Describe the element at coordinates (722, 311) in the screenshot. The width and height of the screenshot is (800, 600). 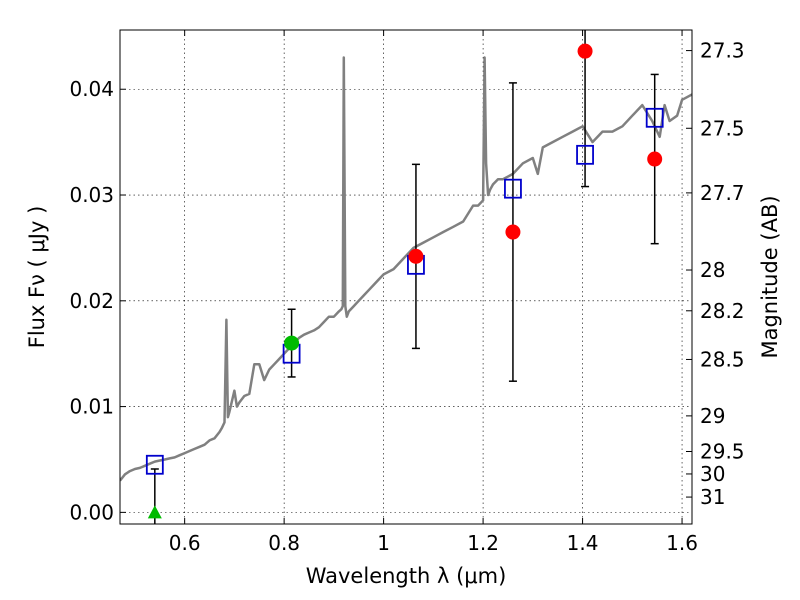
I see `mag-tick-label: 28.2` at that location.